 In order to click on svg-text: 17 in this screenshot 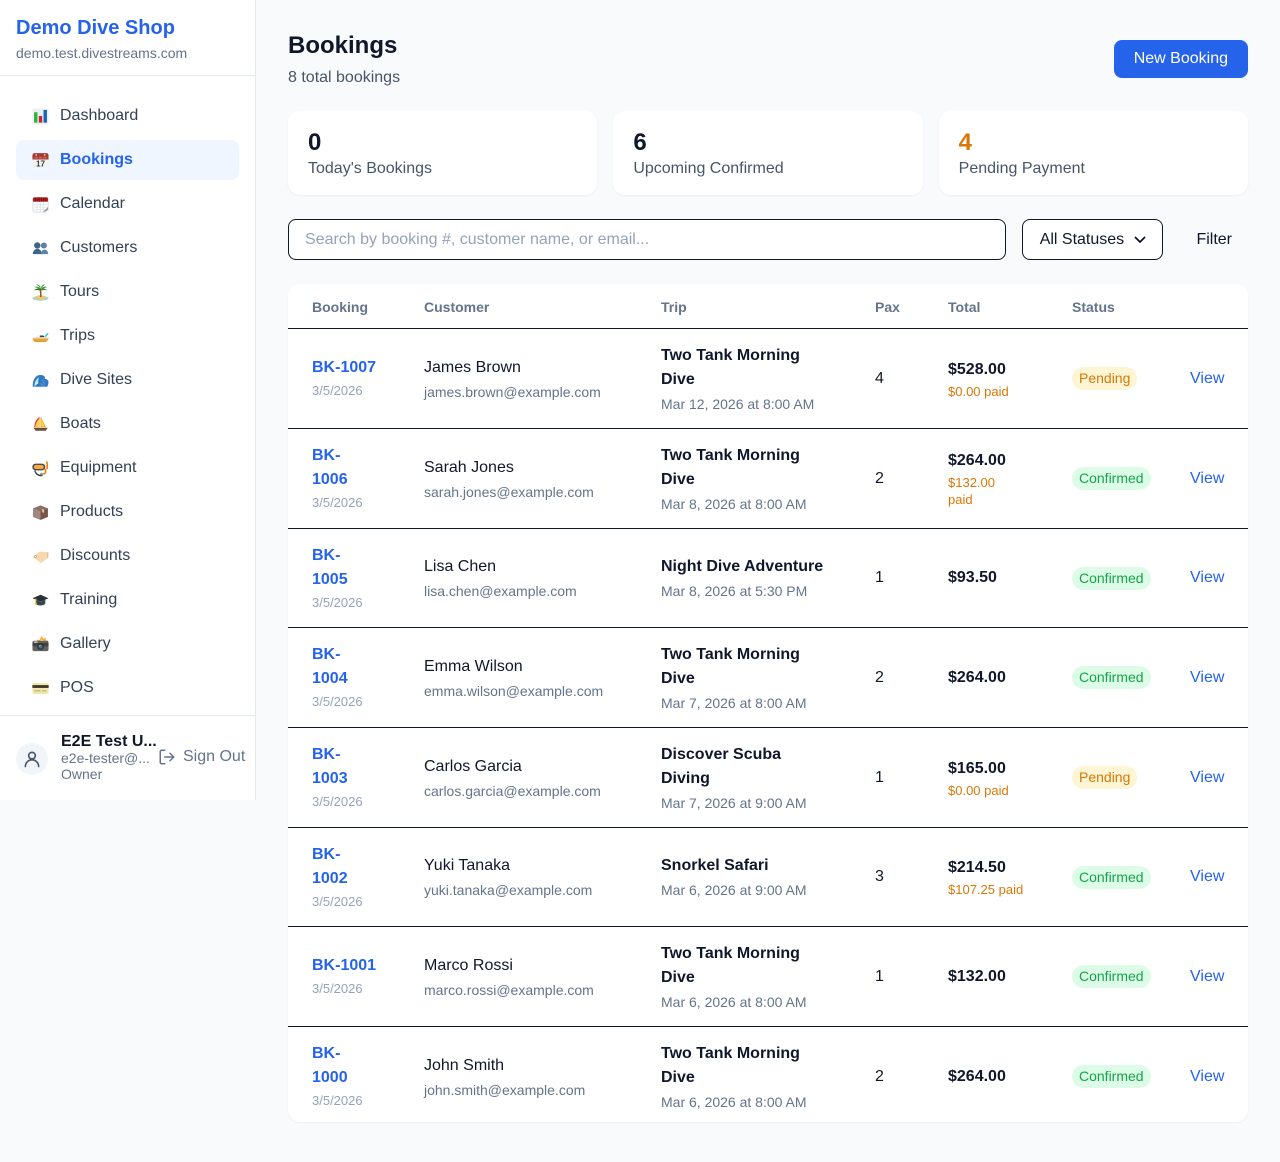, I will do `click(41, 163)`.